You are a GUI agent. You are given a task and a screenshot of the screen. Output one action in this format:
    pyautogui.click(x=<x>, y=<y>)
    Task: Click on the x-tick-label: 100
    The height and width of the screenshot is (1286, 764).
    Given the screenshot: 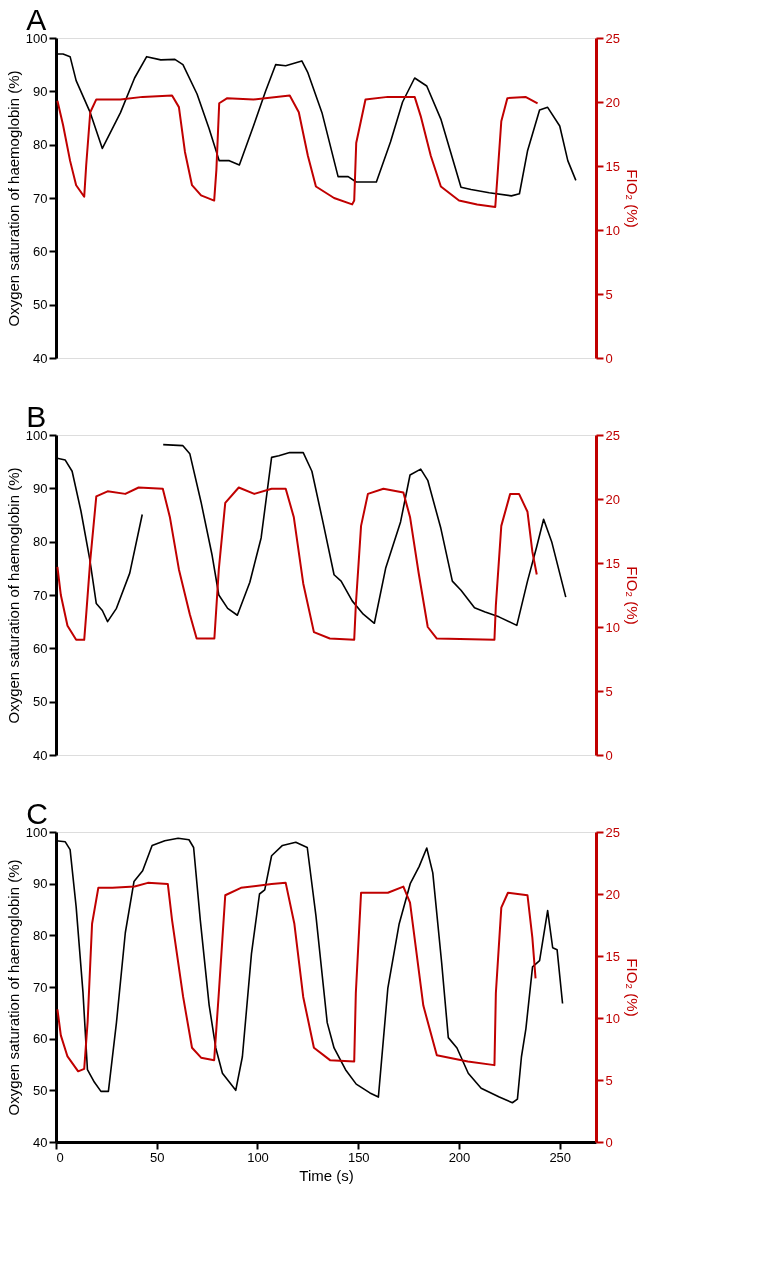 What is the action you would take?
    pyautogui.click(x=258, y=1157)
    